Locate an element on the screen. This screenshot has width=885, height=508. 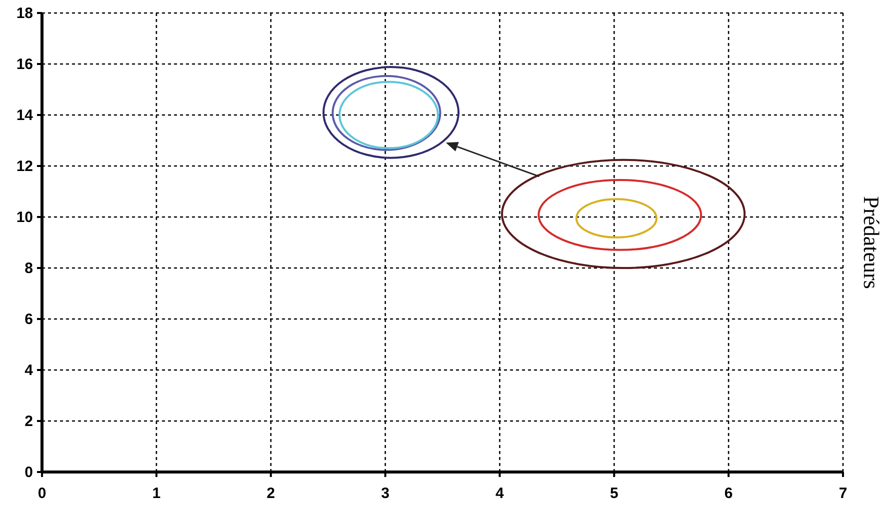
x-tick-label: 6 is located at coordinates (728, 493).